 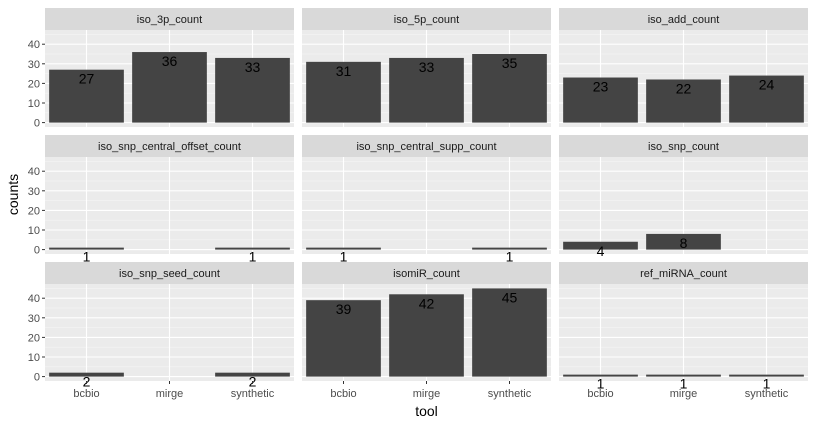 What do you see at coordinates (601, 87) in the screenshot?
I see `bar-value-label: 23` at bounding box center [601, 87].